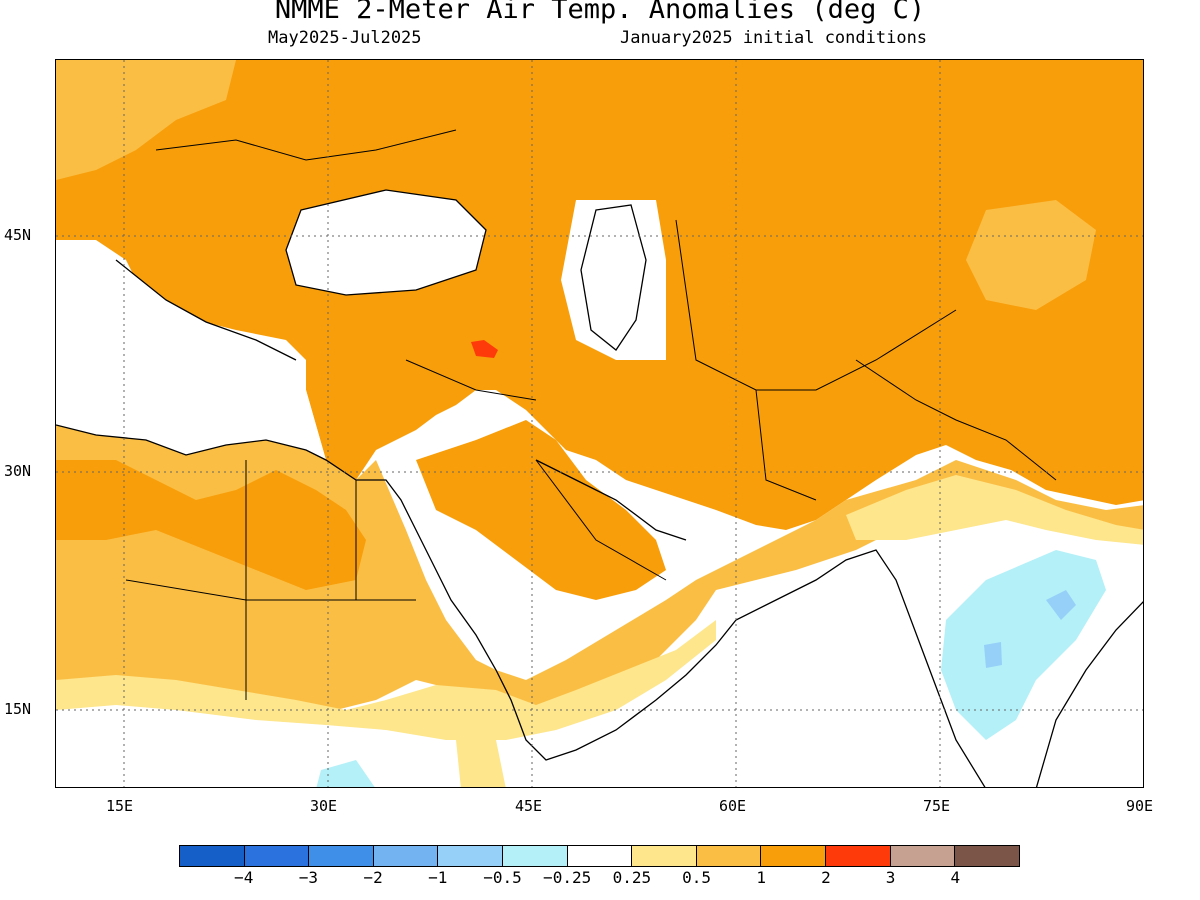  Describe the element at coordinates (211, 525) in the screenshot. I see `anomaly-zone-1-to-2-libya` at that location.